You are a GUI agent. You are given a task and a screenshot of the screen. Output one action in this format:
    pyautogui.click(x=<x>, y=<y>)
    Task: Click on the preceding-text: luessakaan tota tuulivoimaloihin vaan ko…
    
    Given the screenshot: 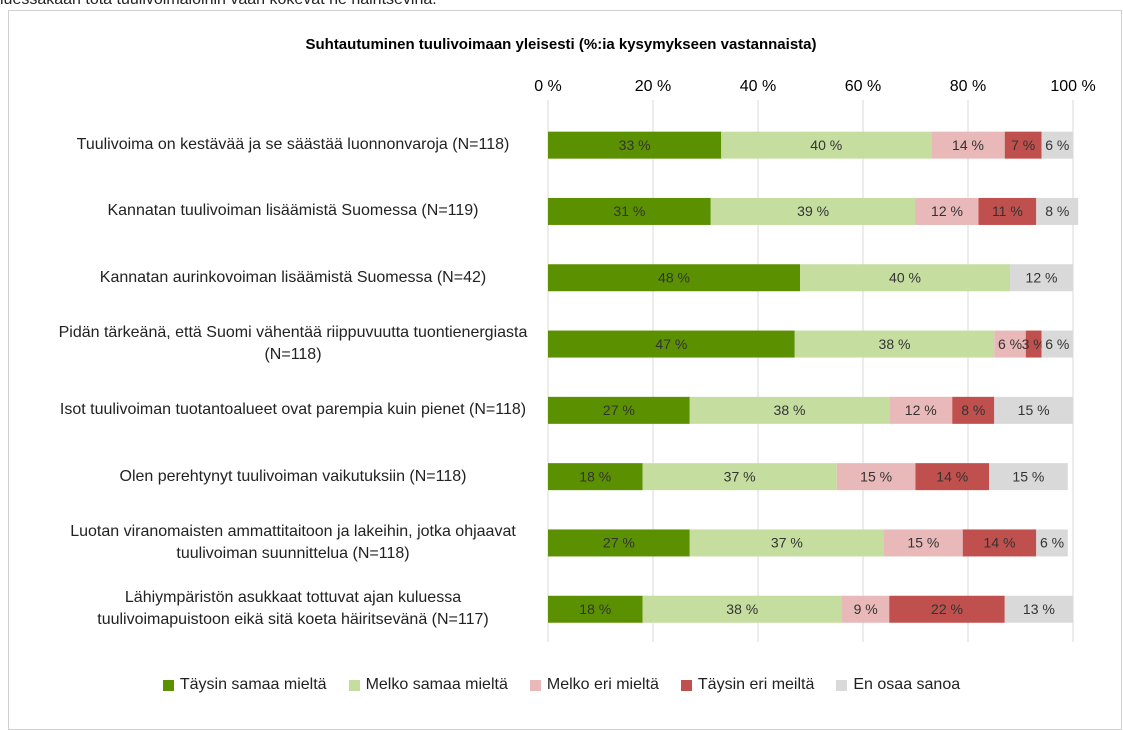 What is the action you would take?
    pyautogui.click(x=218, y=4)
    